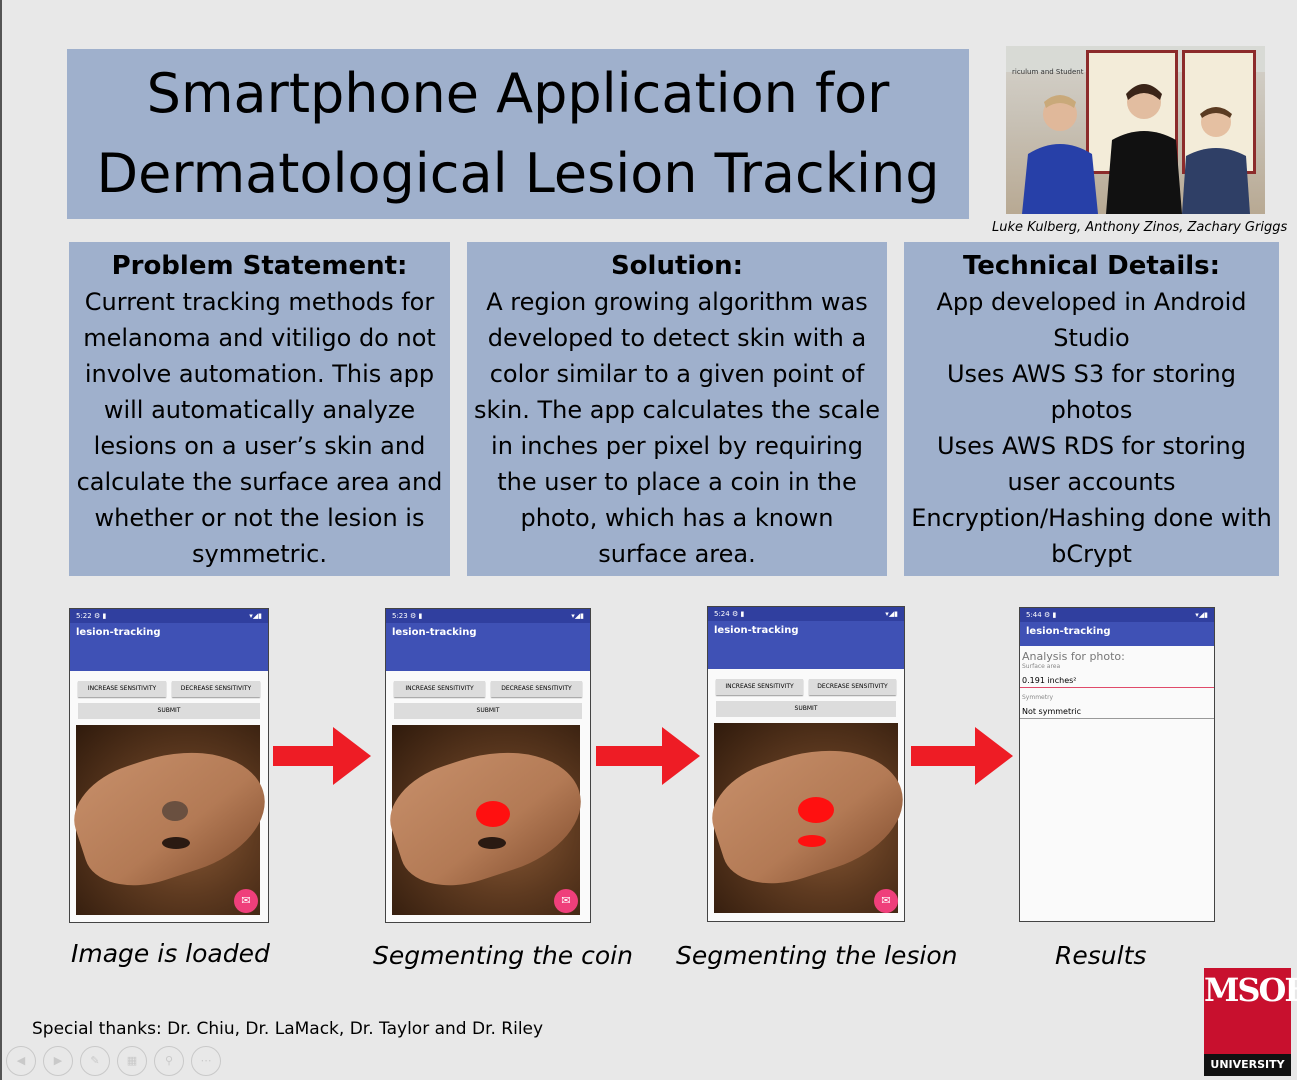  Describe the element at coordinates (1247, 1065) in the screenshot. I see `logo-university: UNIVERSITY` at that location.